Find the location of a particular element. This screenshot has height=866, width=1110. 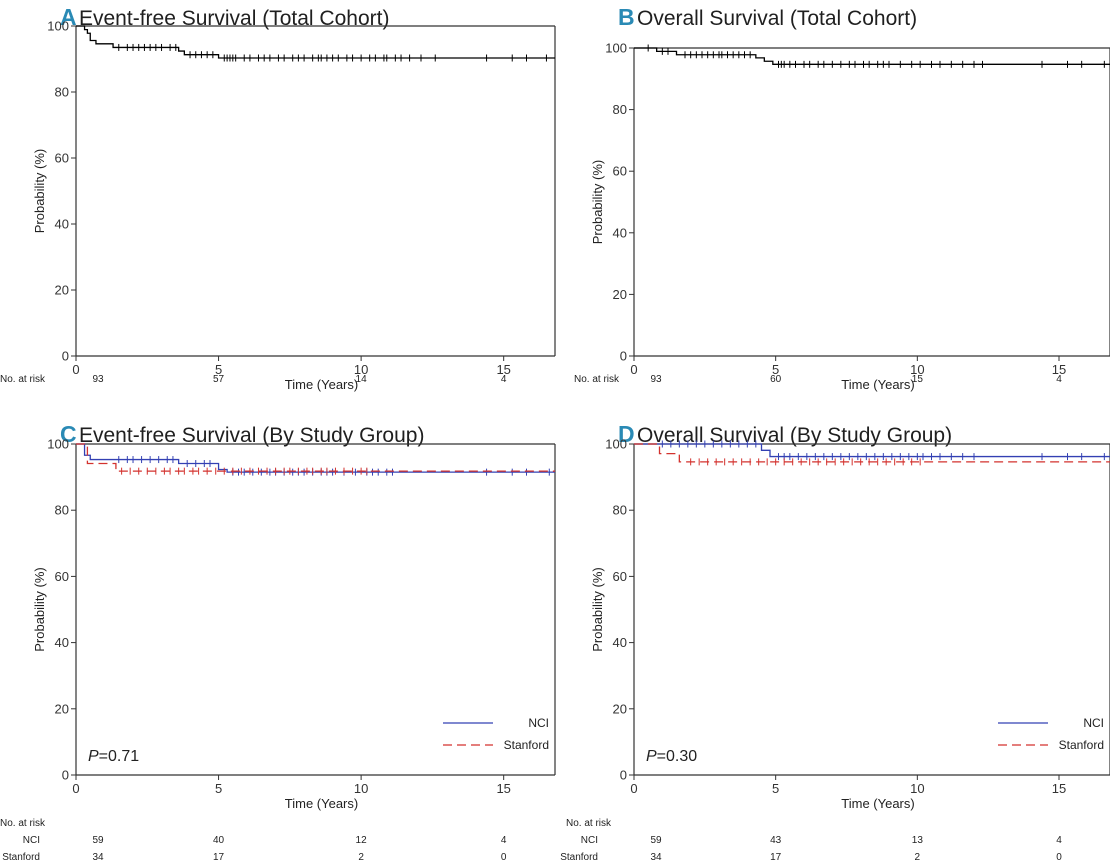

risk-count: 15 is located at coordinates (918, 379).